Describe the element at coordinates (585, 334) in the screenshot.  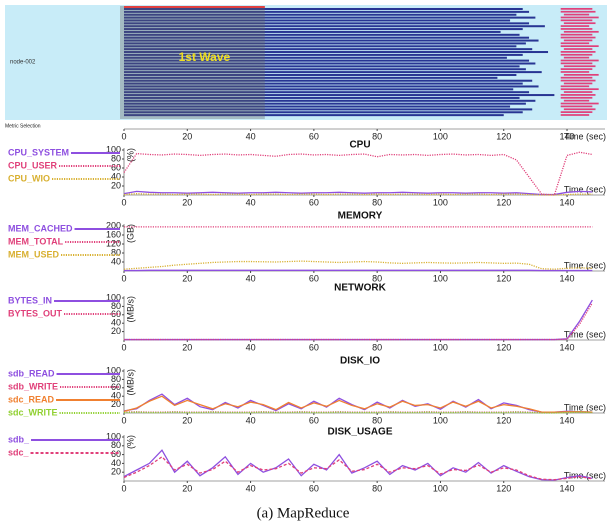
I see `x-axis-label: Time (sec)` at that location.